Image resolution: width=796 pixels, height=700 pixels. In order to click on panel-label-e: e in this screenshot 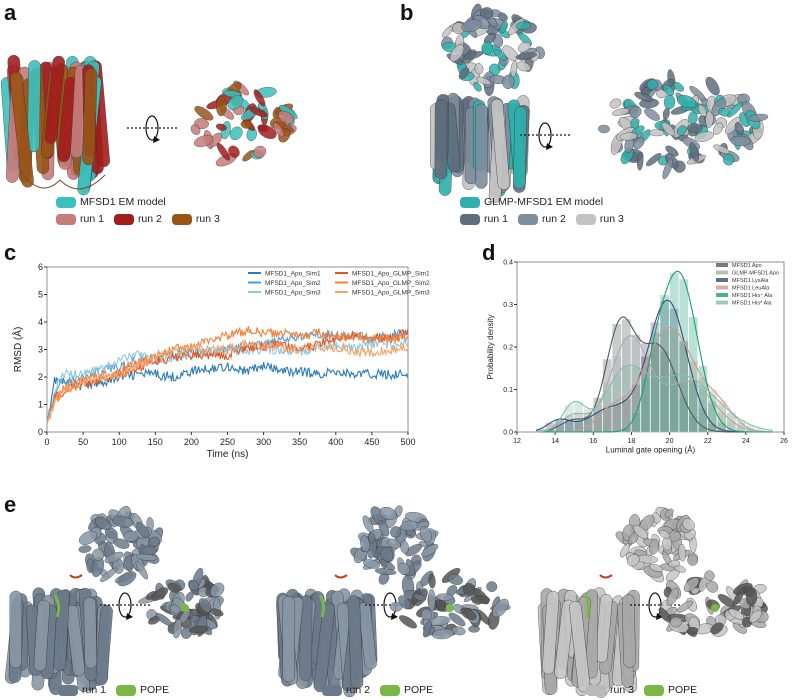, I will do `click(10, 504)`.